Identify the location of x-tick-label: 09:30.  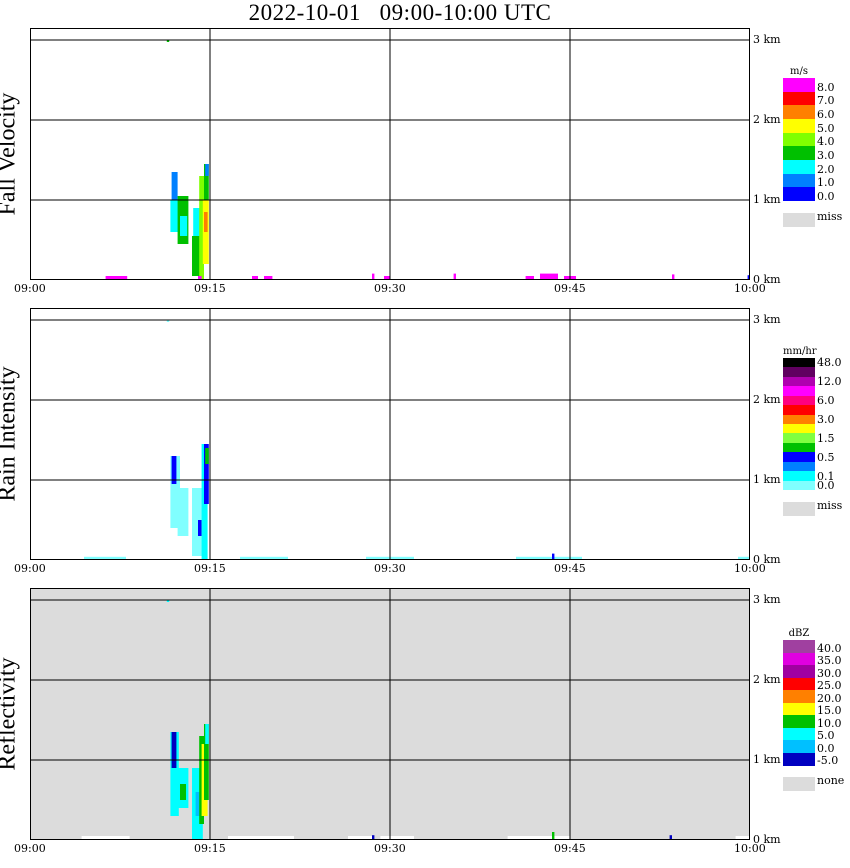
(390, 568).